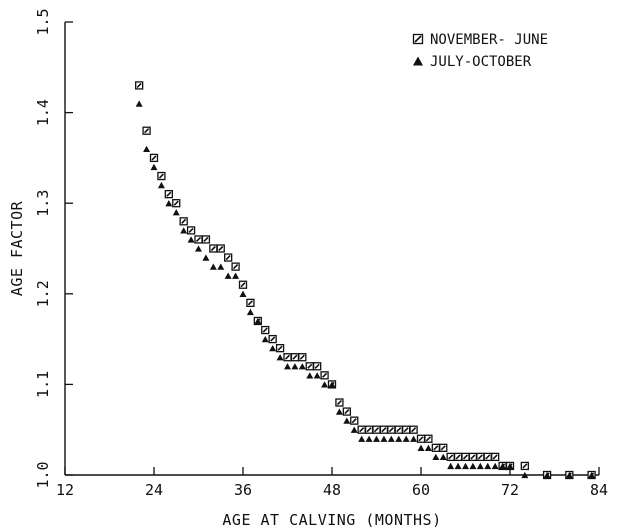  Describe the element at coordinates (331, 520) in the screenshot. I see `x-axis-title: AGE AT CALVING (MONTHS)` at that location.